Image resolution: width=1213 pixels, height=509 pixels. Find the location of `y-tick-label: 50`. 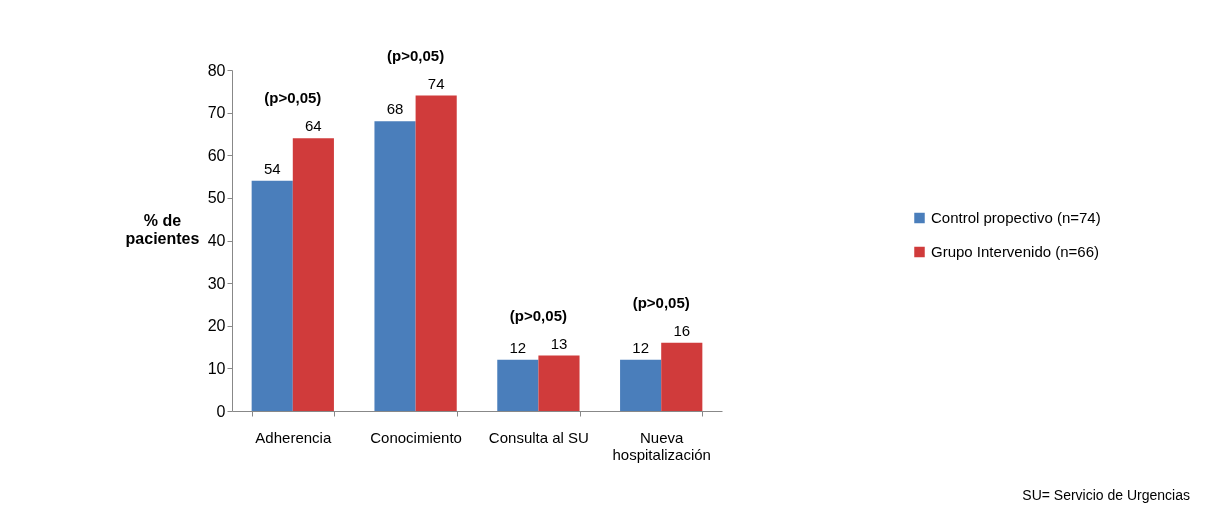

y-tick-label: 50 is located at coordinates (216, 198).